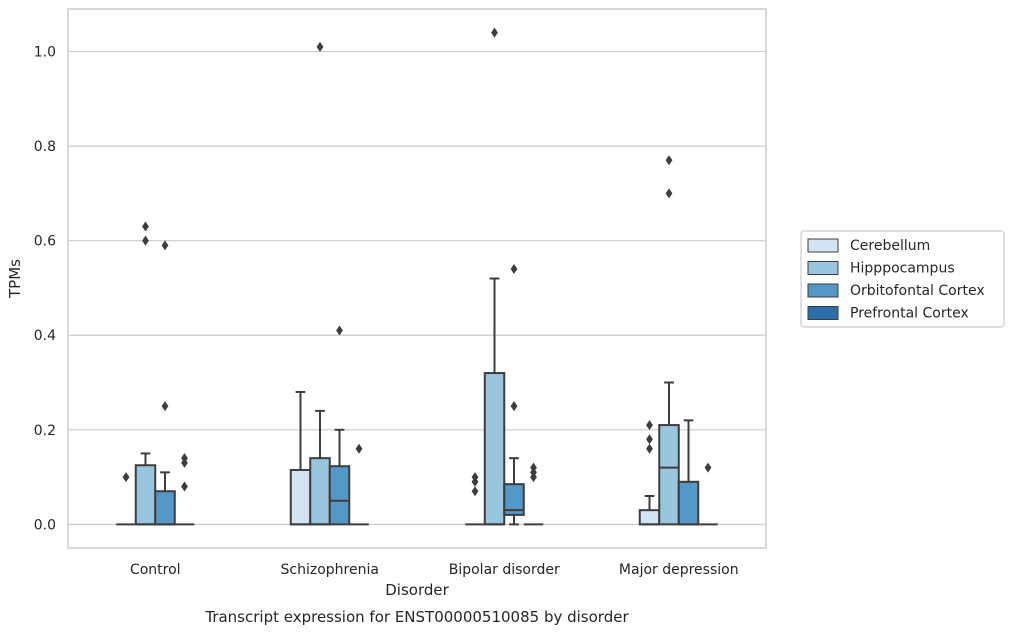 The width and height of the screenshot is (1014, 634). What do you see at coordinates (45, 53) in the screenshot?
I see `y-tick-label: 1.0` at bounding box center [45, 53].